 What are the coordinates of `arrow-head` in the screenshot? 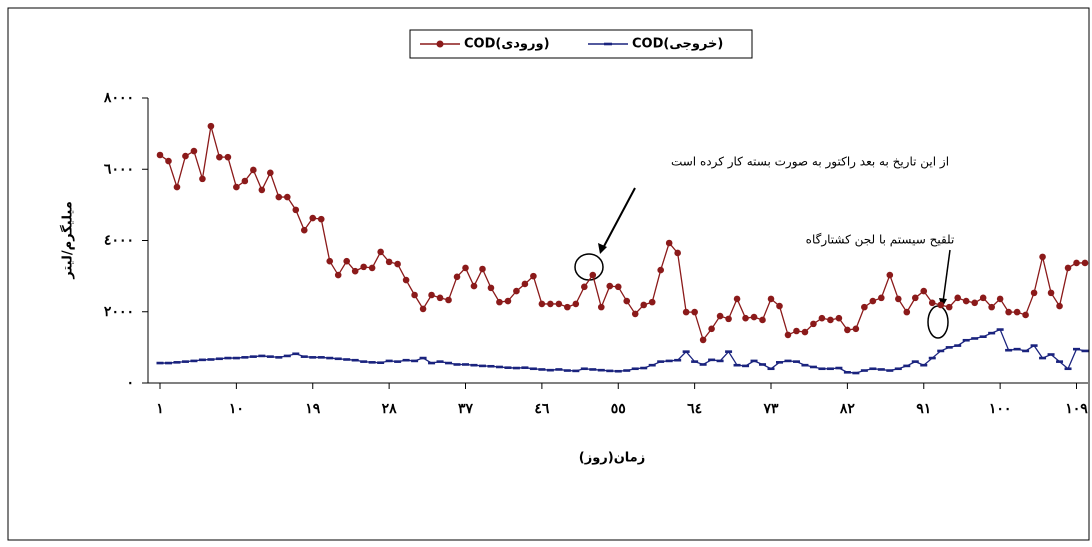 It's located at (602, 248).